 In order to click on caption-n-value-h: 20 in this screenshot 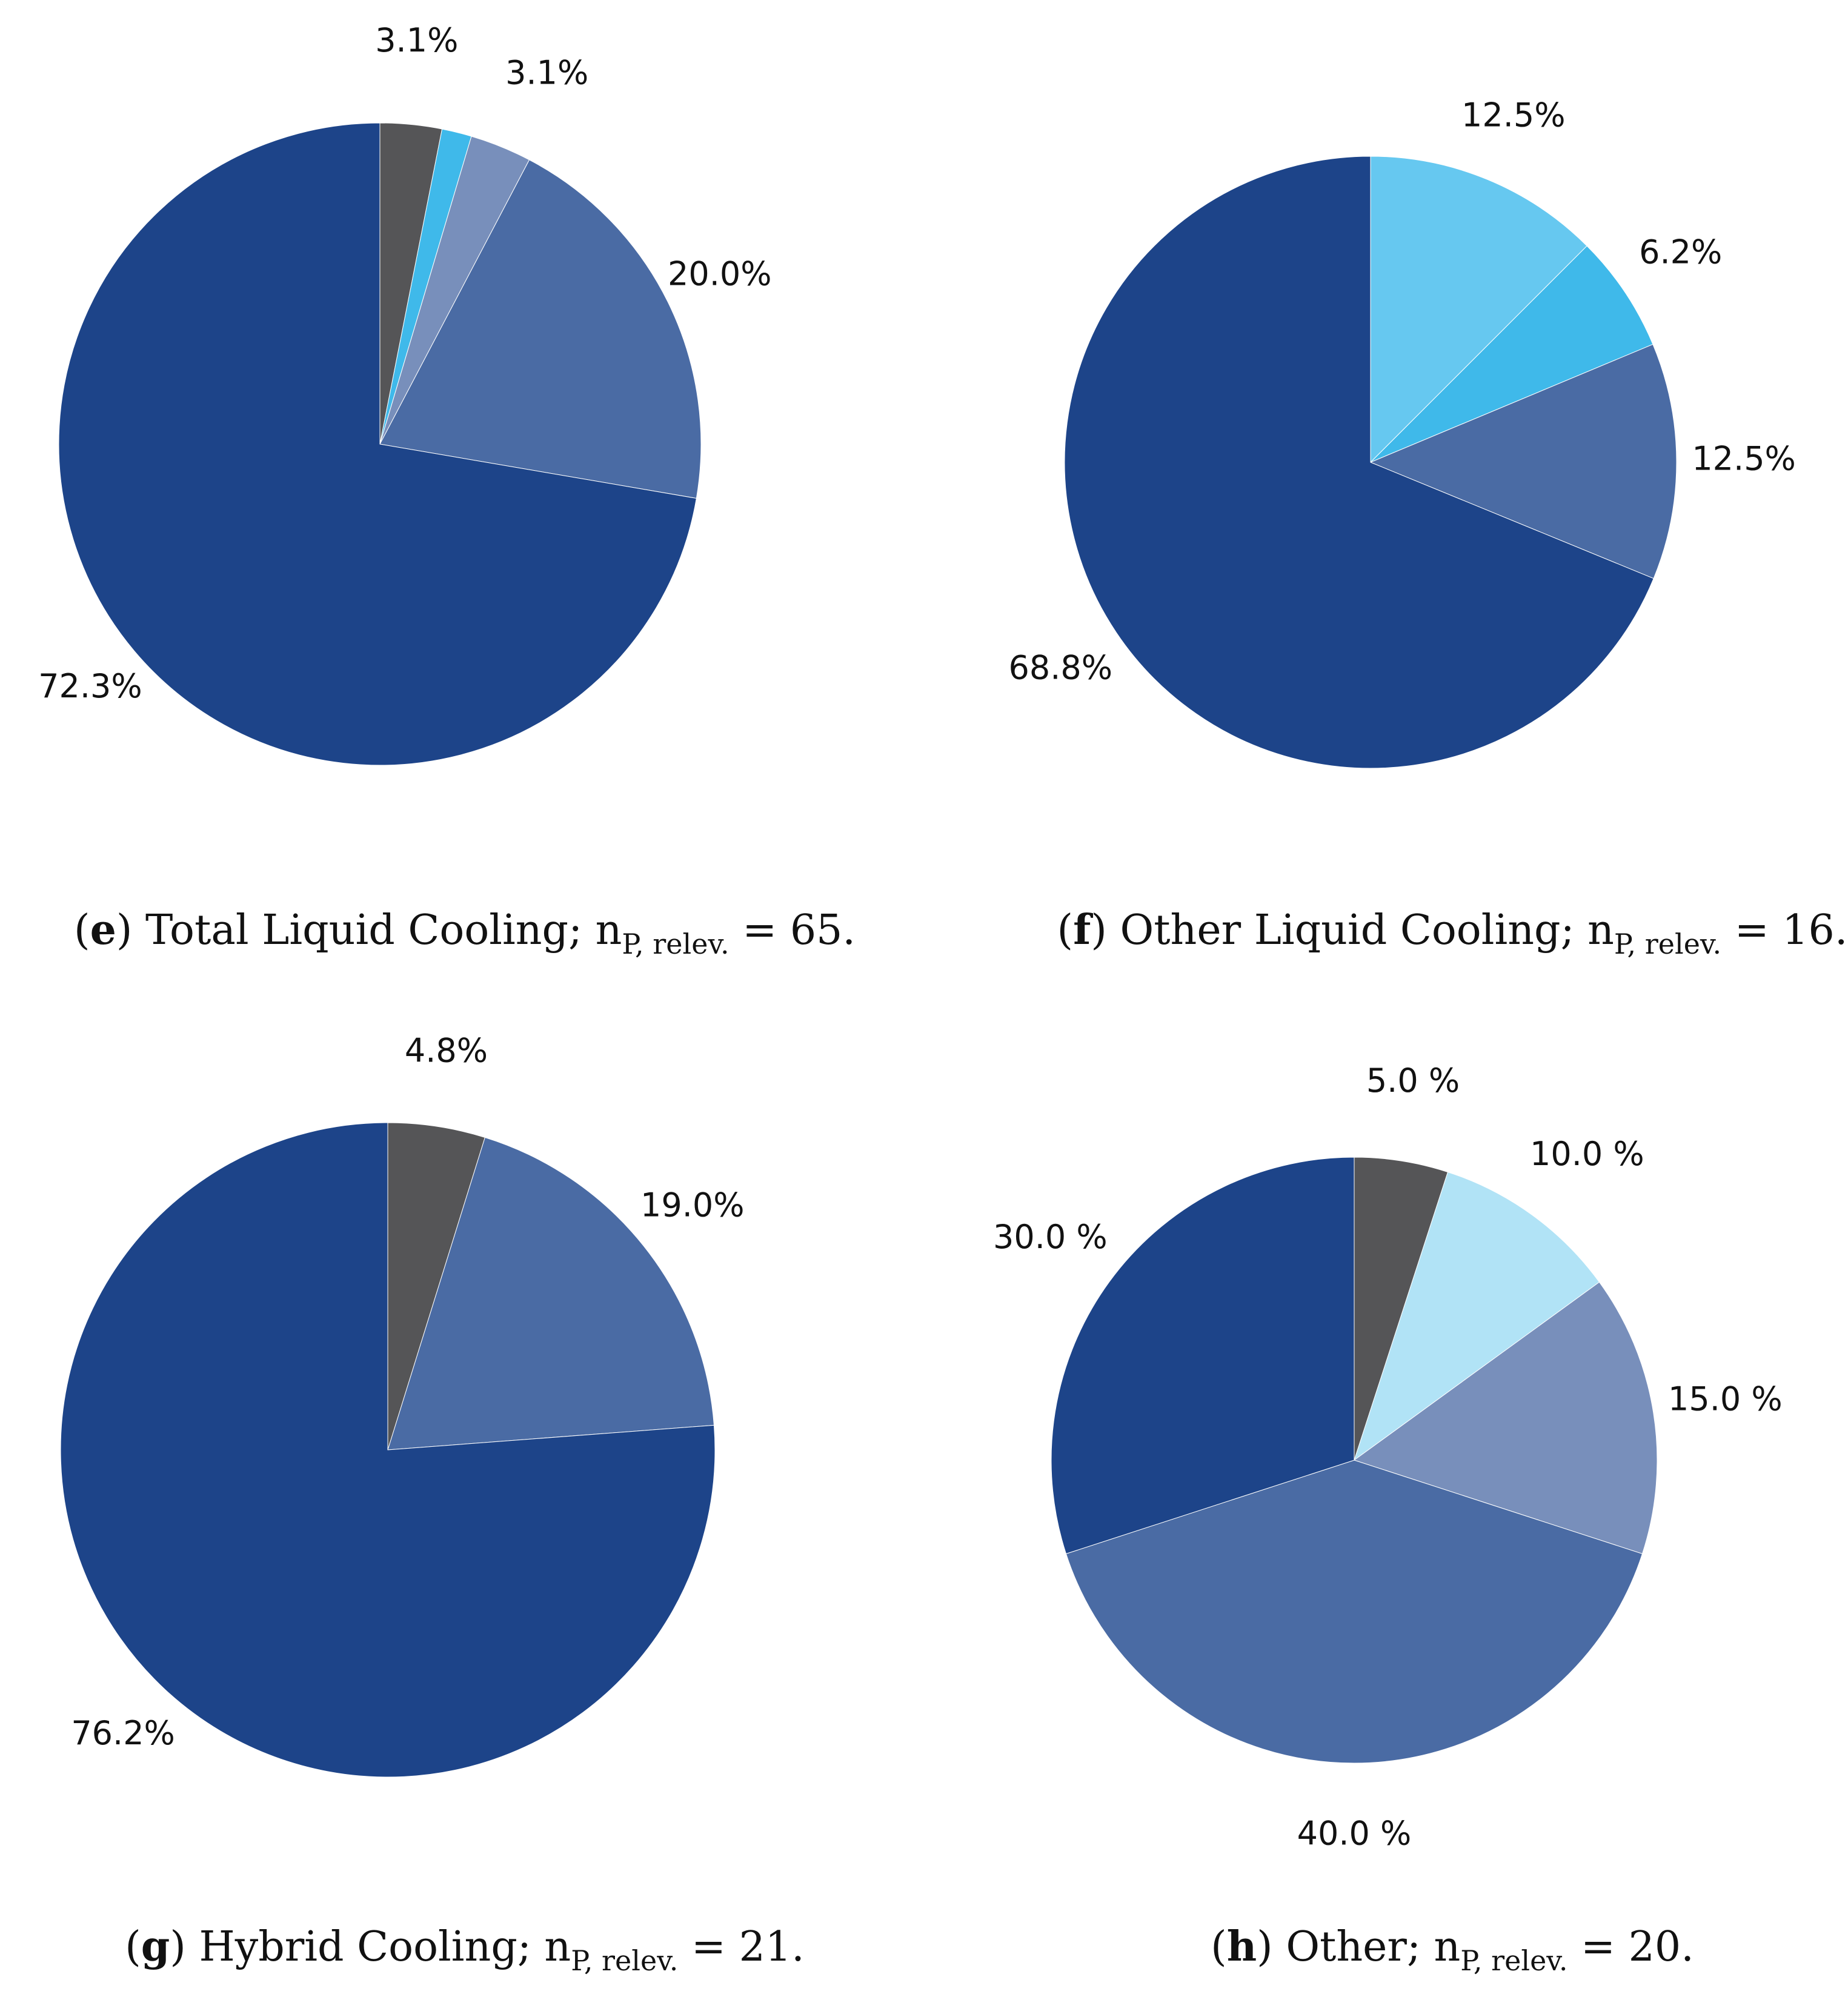, I will do `click(1655, 1947)`.